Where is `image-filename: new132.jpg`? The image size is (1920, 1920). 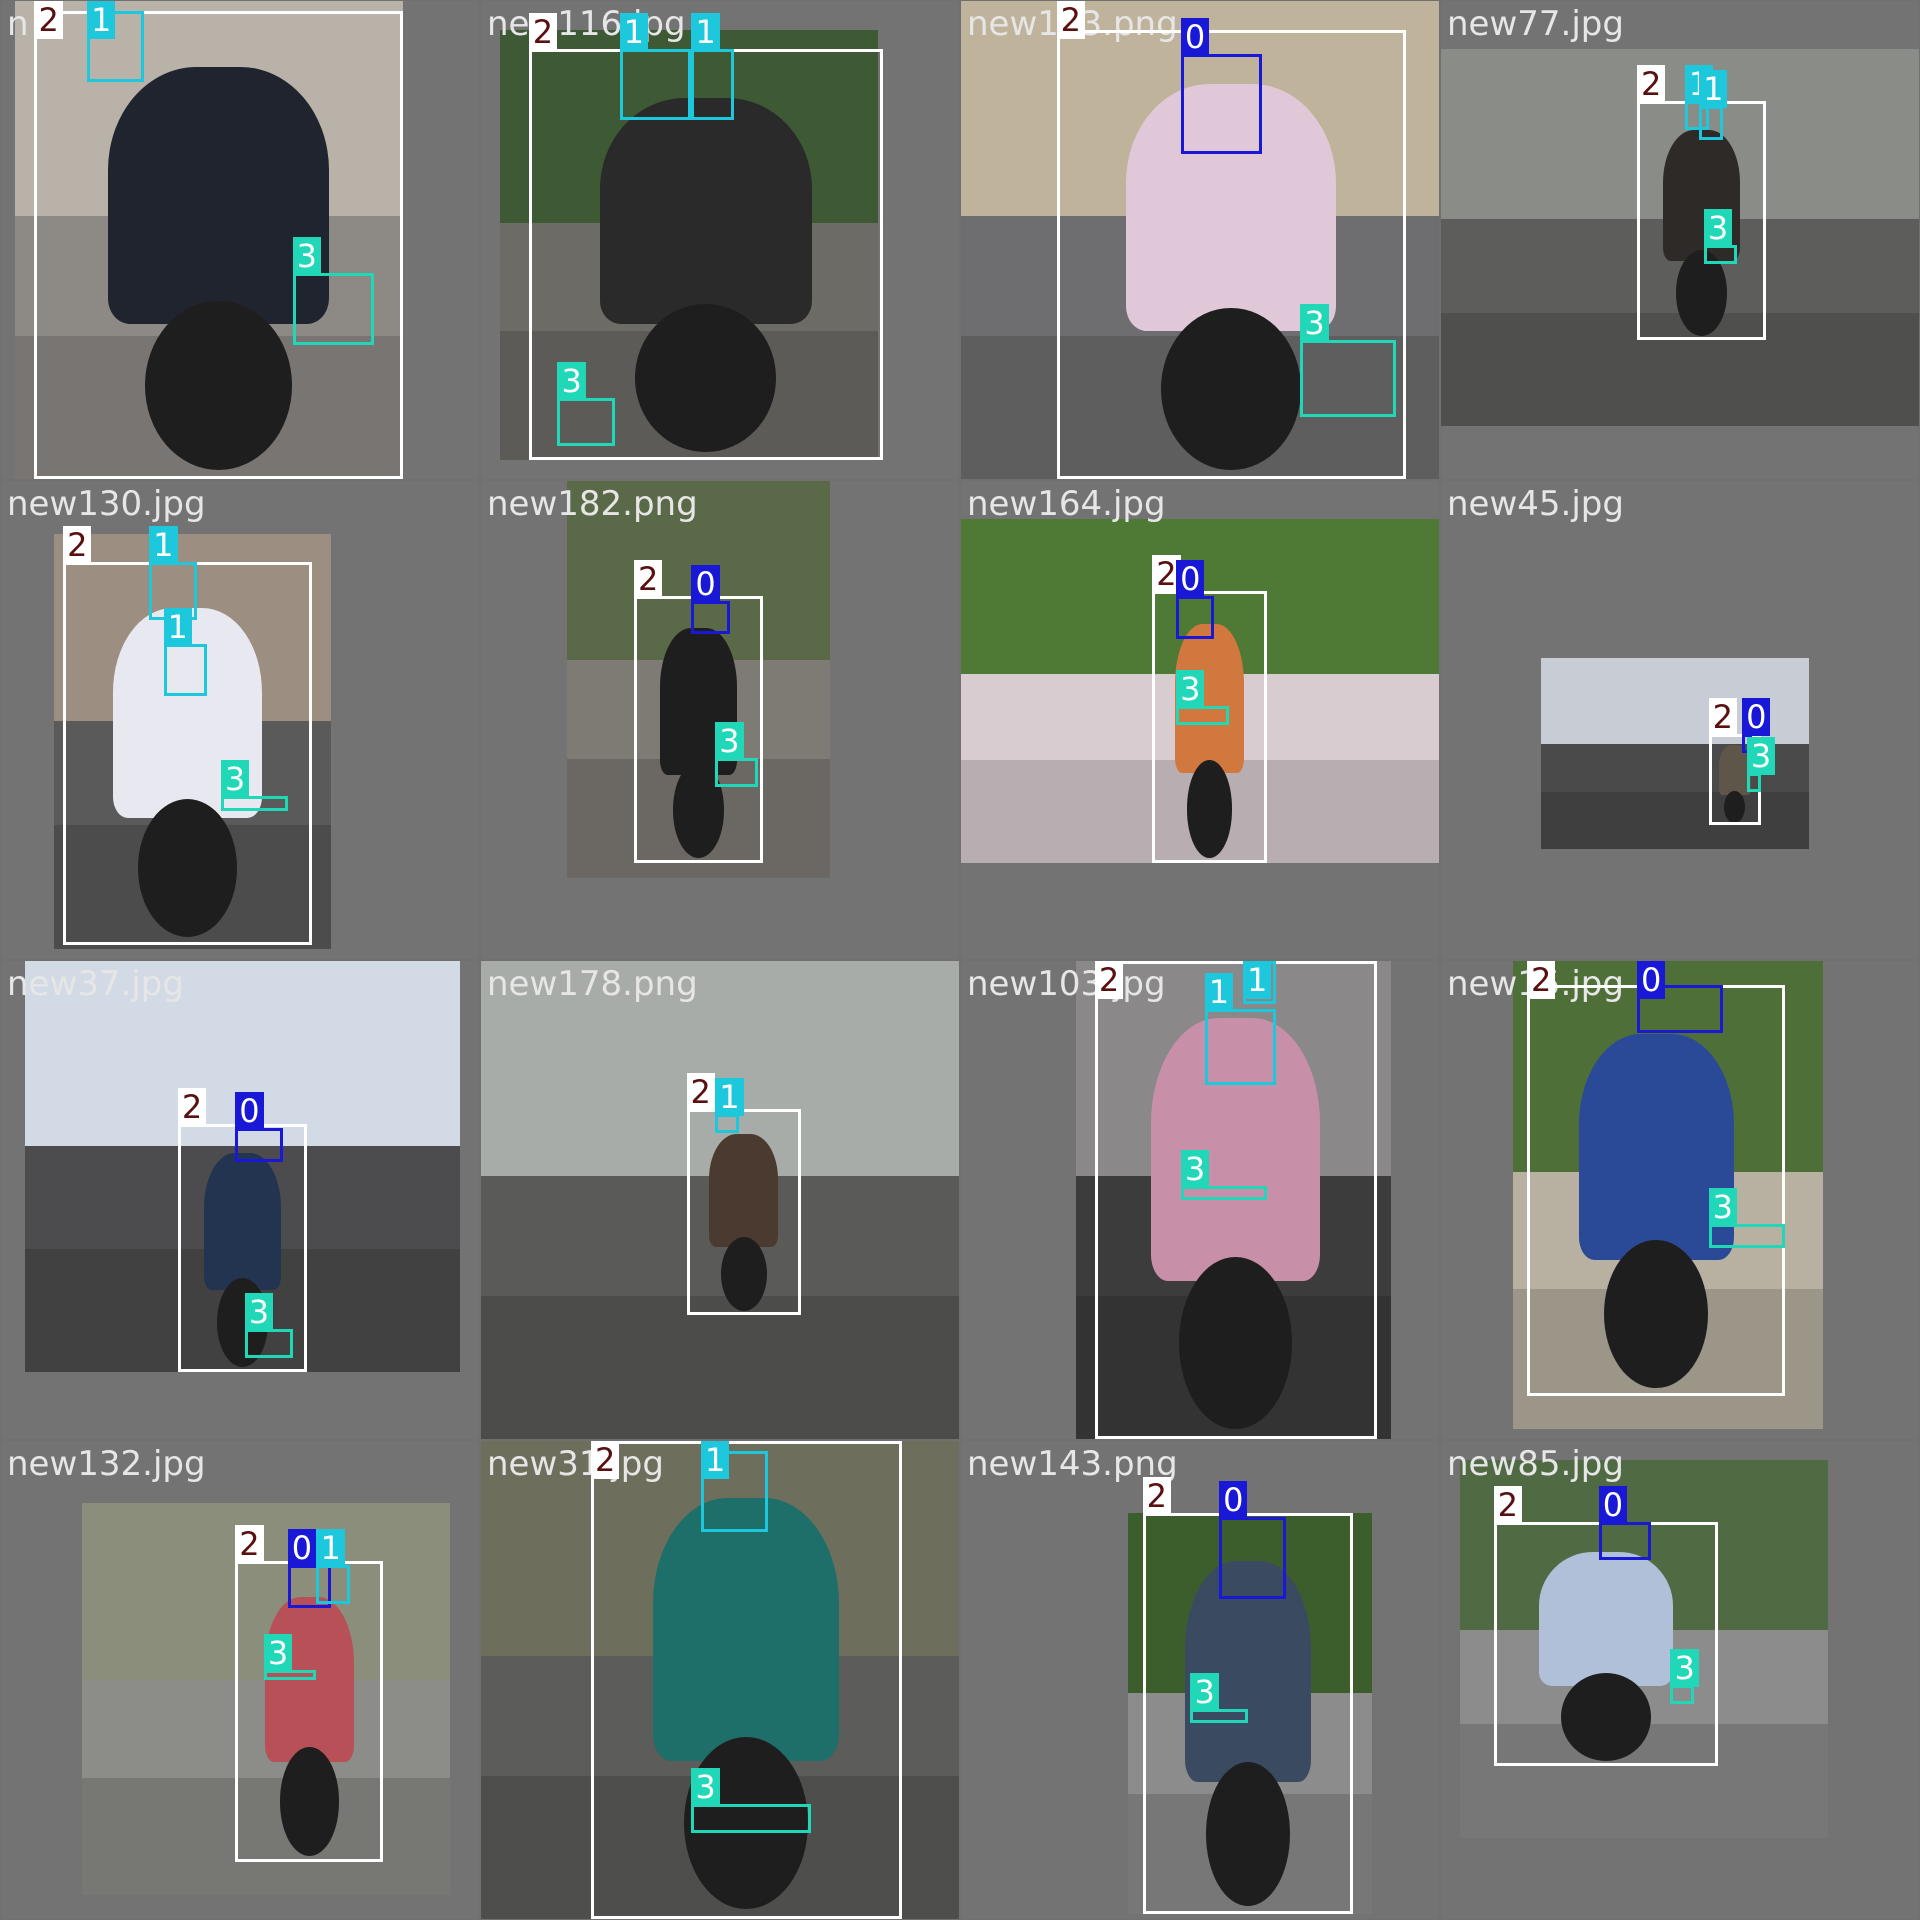
image-filename: new132.jpg is located at coordinates (106, 1464).